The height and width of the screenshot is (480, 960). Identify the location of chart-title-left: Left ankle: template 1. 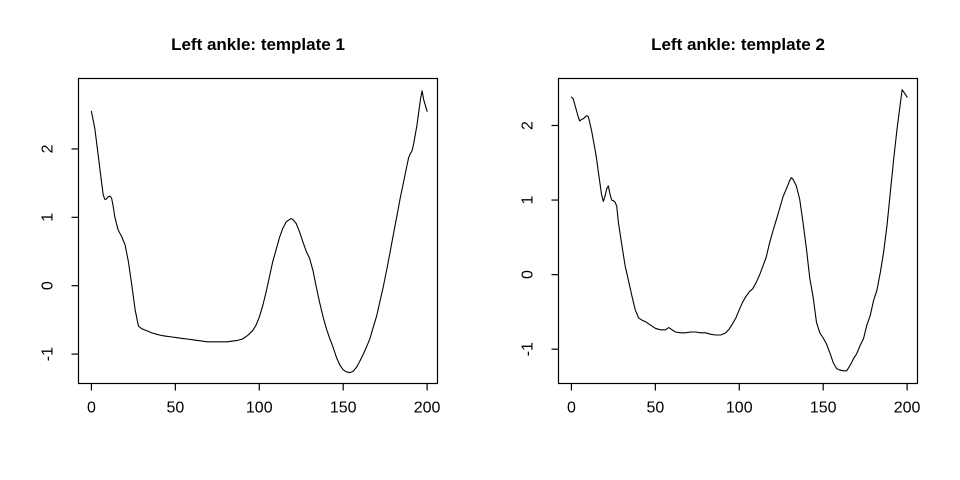
(258, 44).